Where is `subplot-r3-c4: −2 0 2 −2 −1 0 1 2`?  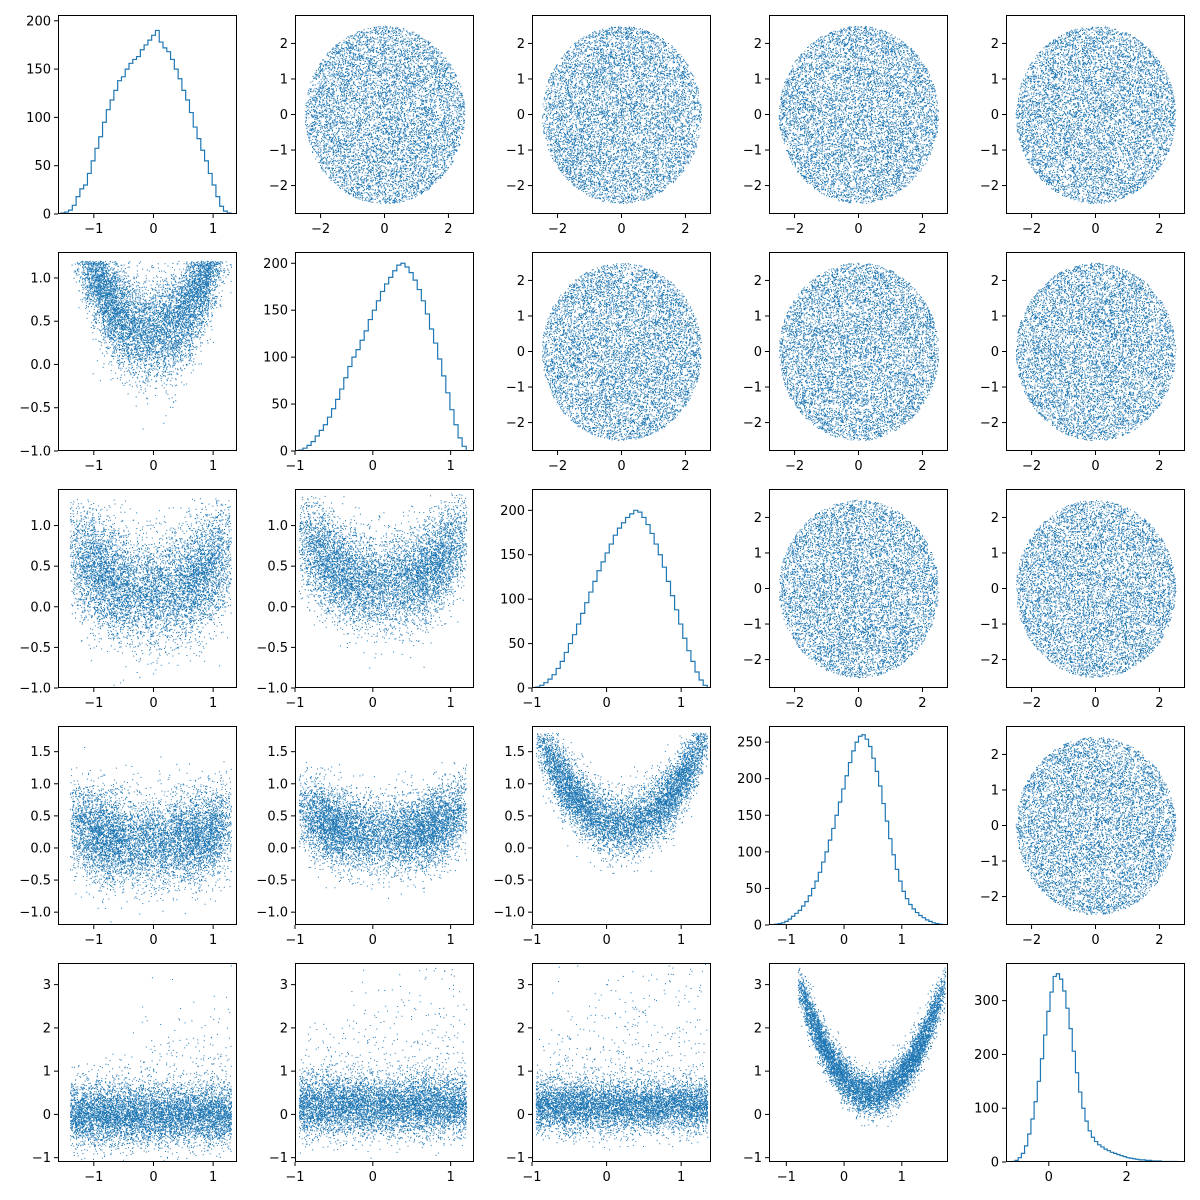 subplot-r3-c4: −2 0 2 −2 −1 0 1 2 is located at coordinates (1082, 837).